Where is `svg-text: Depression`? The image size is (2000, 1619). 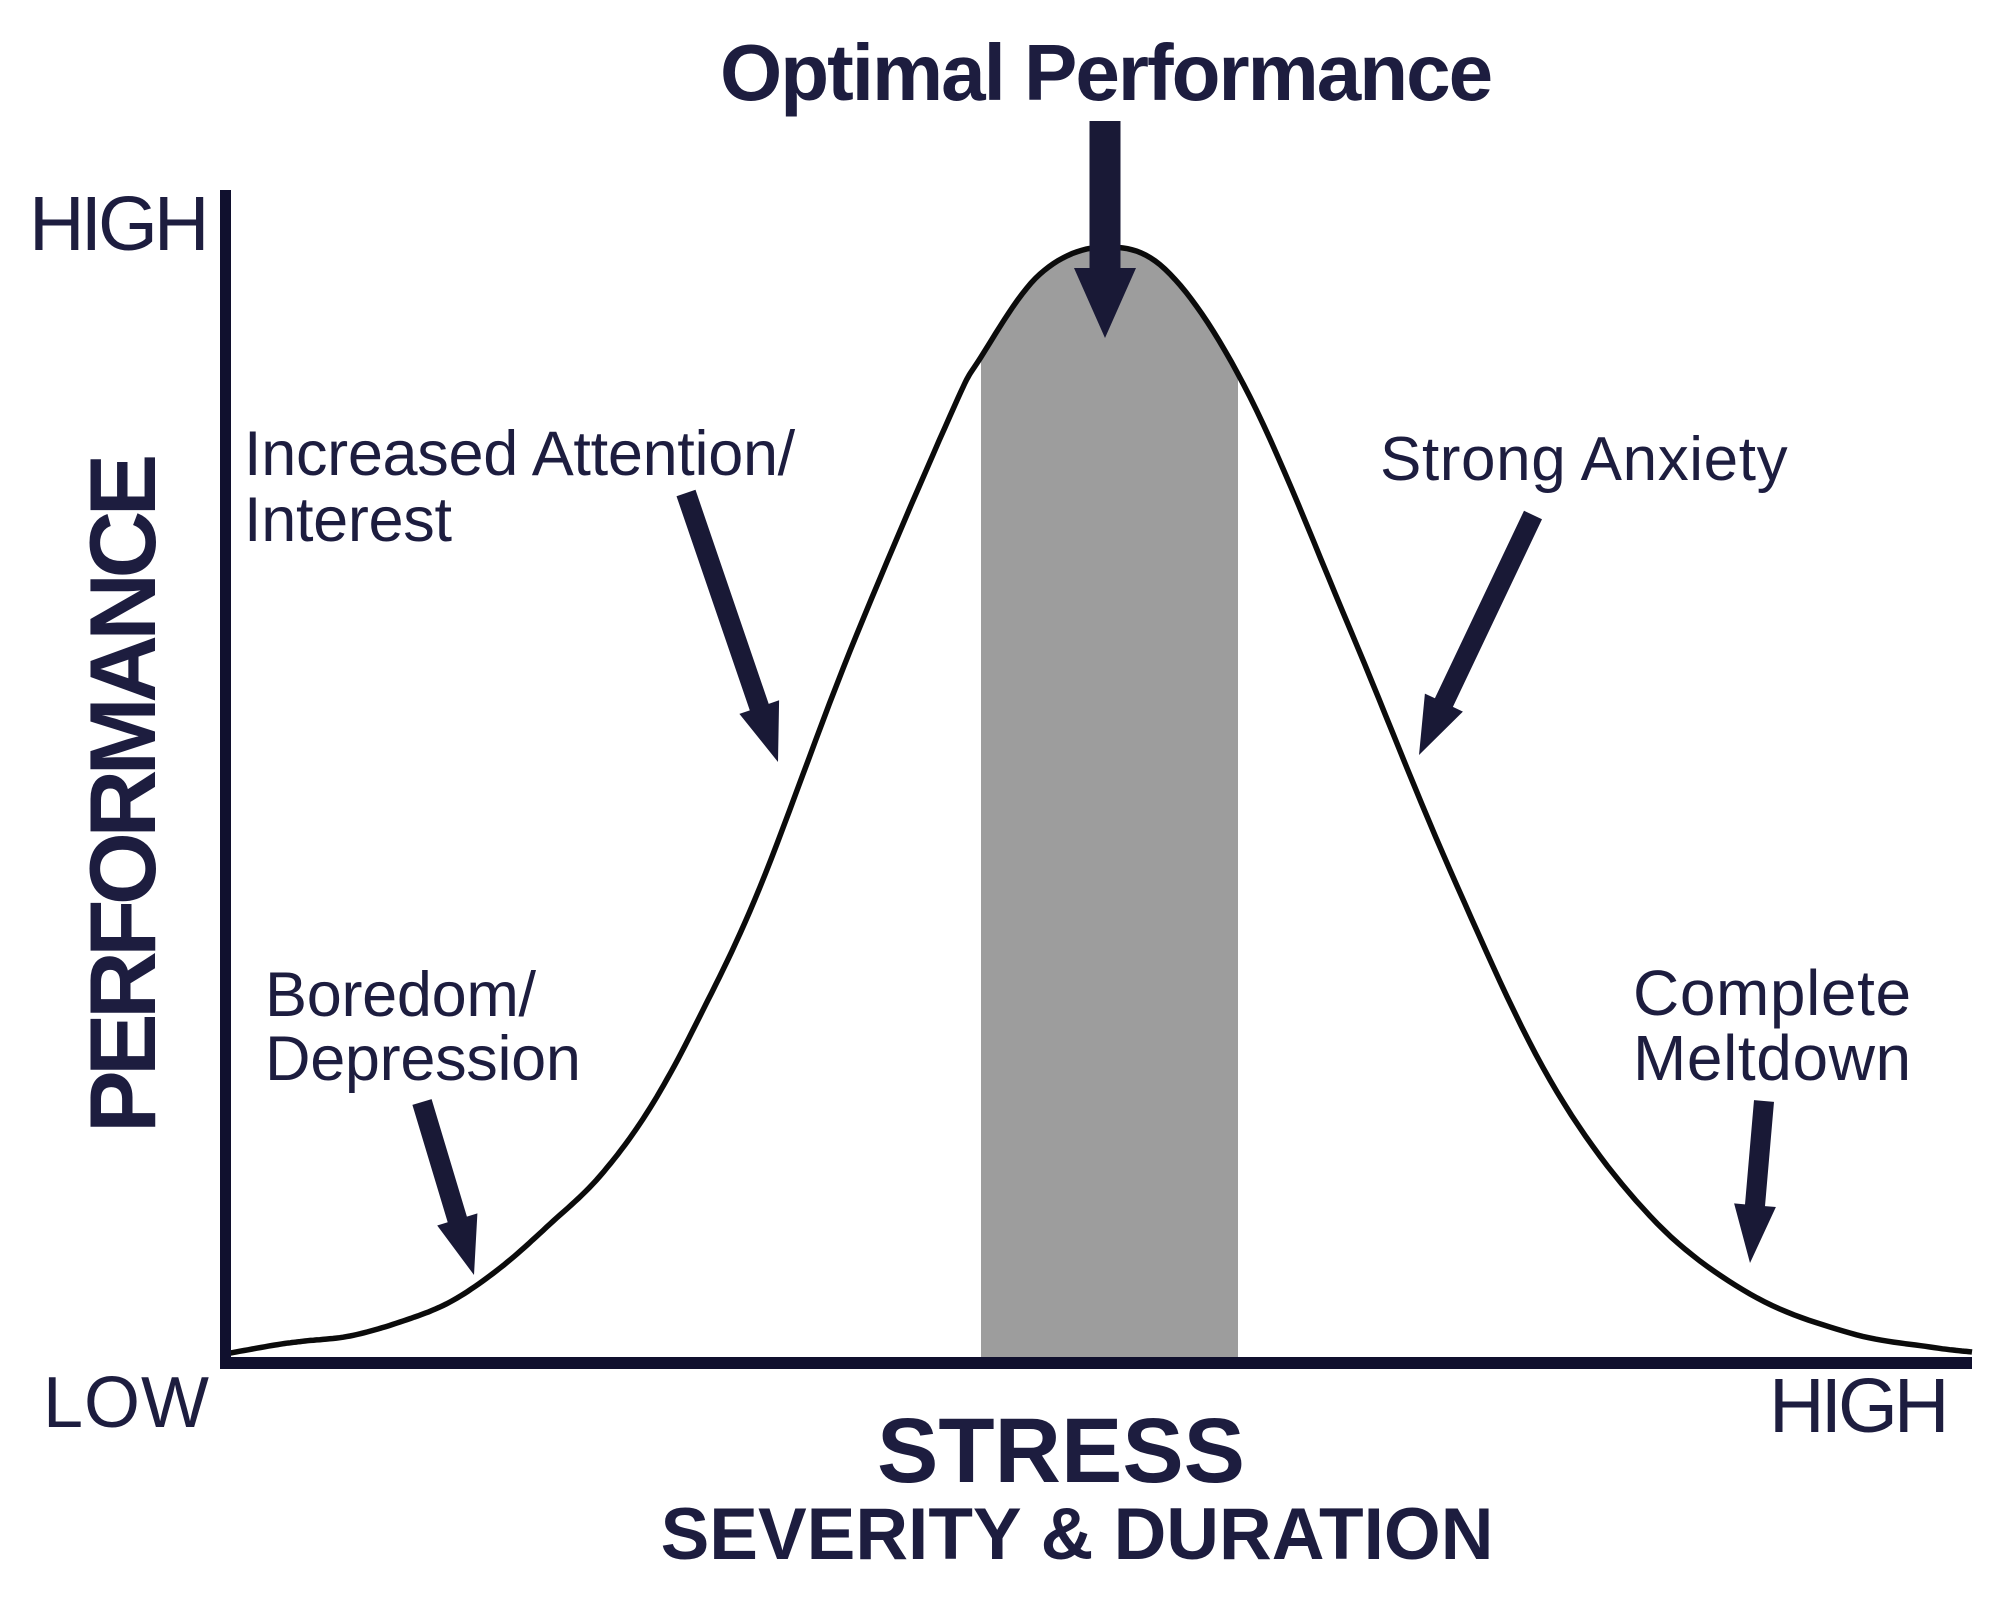
svg-text: Depression is located at coordinates (423, 1059).